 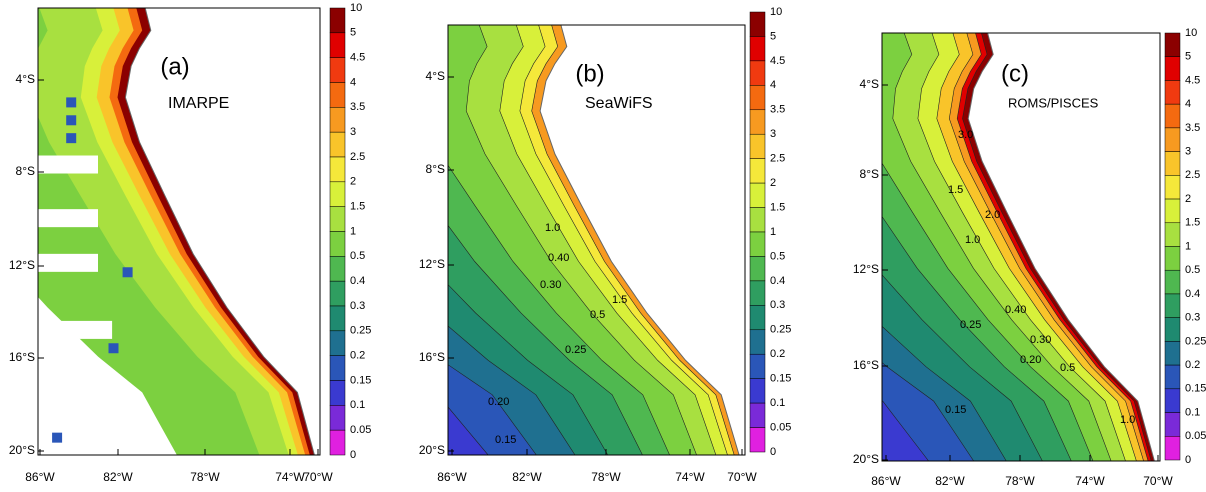 I want to click on colorbar-label: 3, so click(x=773, y=134).